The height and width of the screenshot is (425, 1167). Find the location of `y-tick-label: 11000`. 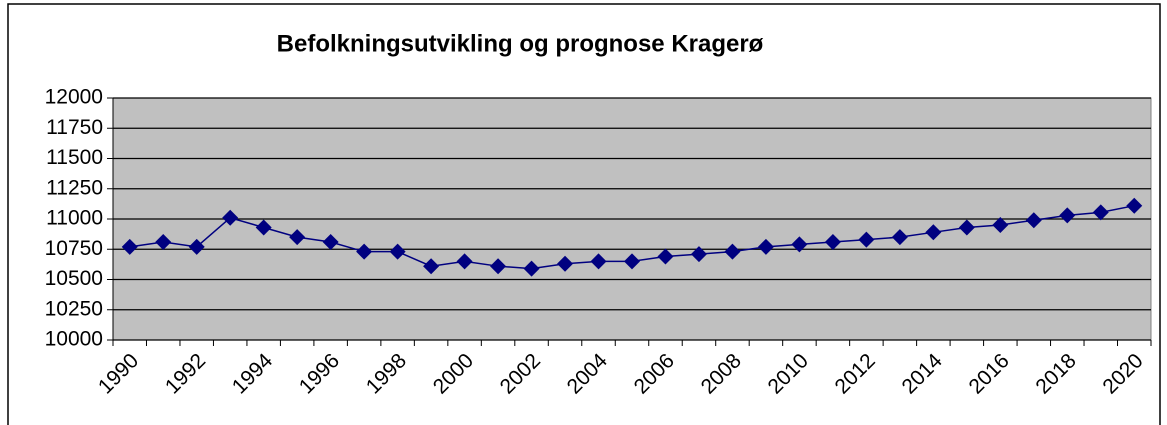

y-tick-label: 11000 is located at coordinates (74, 218).